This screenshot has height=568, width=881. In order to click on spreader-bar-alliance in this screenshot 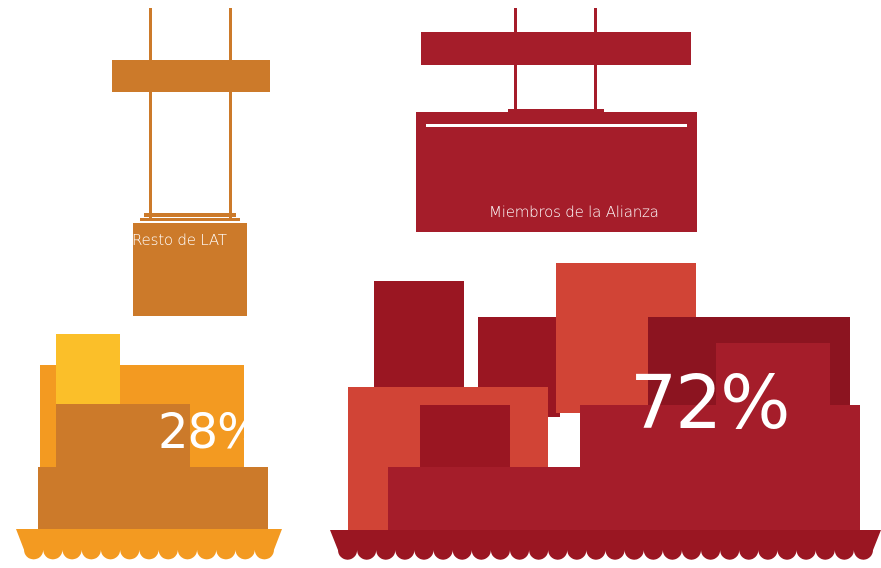, I will do `click(556, 110)`.